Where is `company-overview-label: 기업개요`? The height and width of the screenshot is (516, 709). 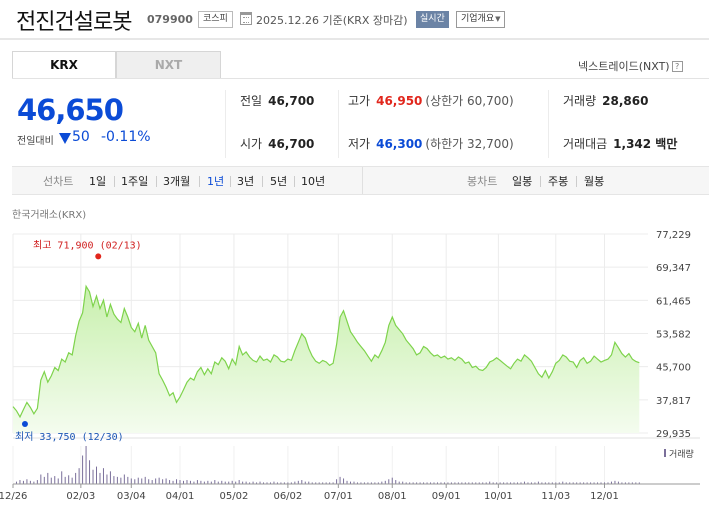 company-overview-label: 기업개요 is located at coordinates (478, 19).